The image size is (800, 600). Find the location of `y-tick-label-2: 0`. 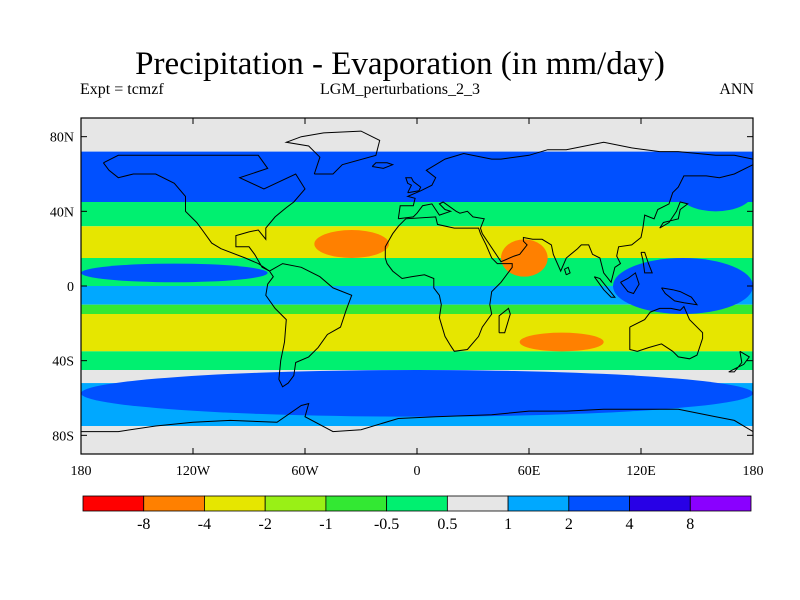

y-tick-label-2: 0 is located at coordinates (70, 287).